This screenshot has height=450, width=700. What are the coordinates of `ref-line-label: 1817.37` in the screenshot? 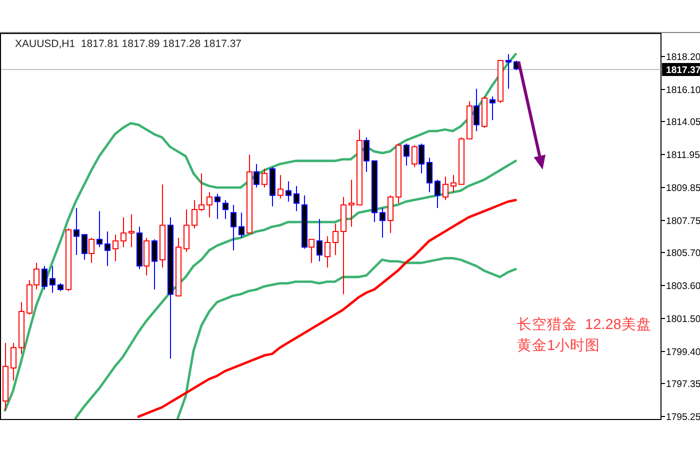 It's located at (683, 70).